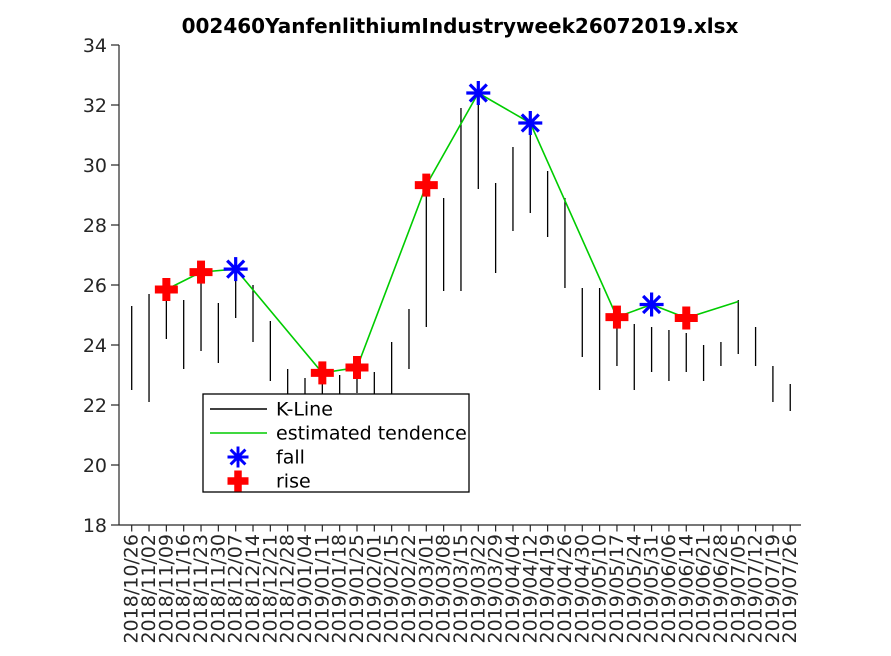 This screenshot has width=891, height=656. I want to click on x-tick-label: 2018/10/26, so click(132, 589).